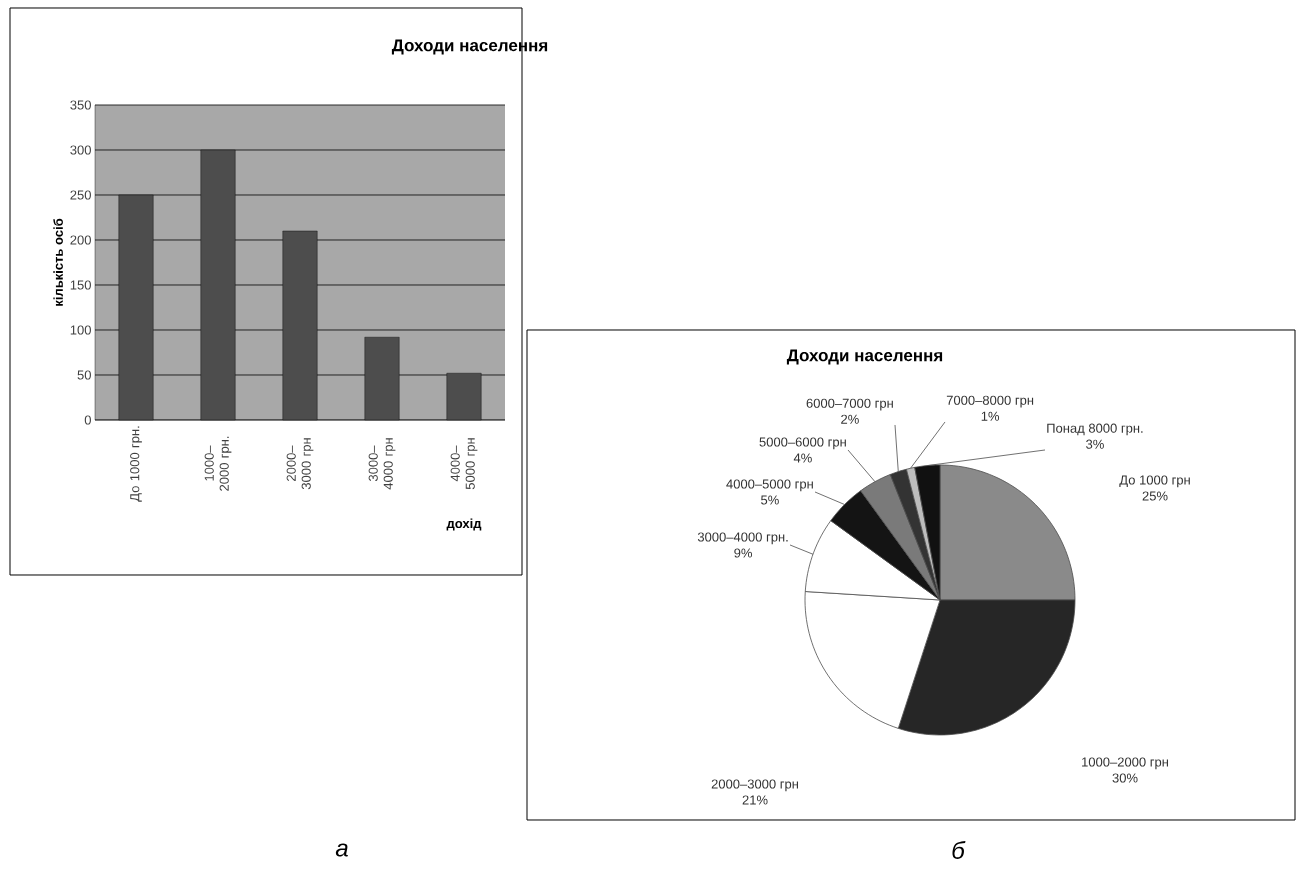  Describe the element at coordinates (1125, 763) in the screenshot. I see `slice-label: 1000–2000 грн` at that location.